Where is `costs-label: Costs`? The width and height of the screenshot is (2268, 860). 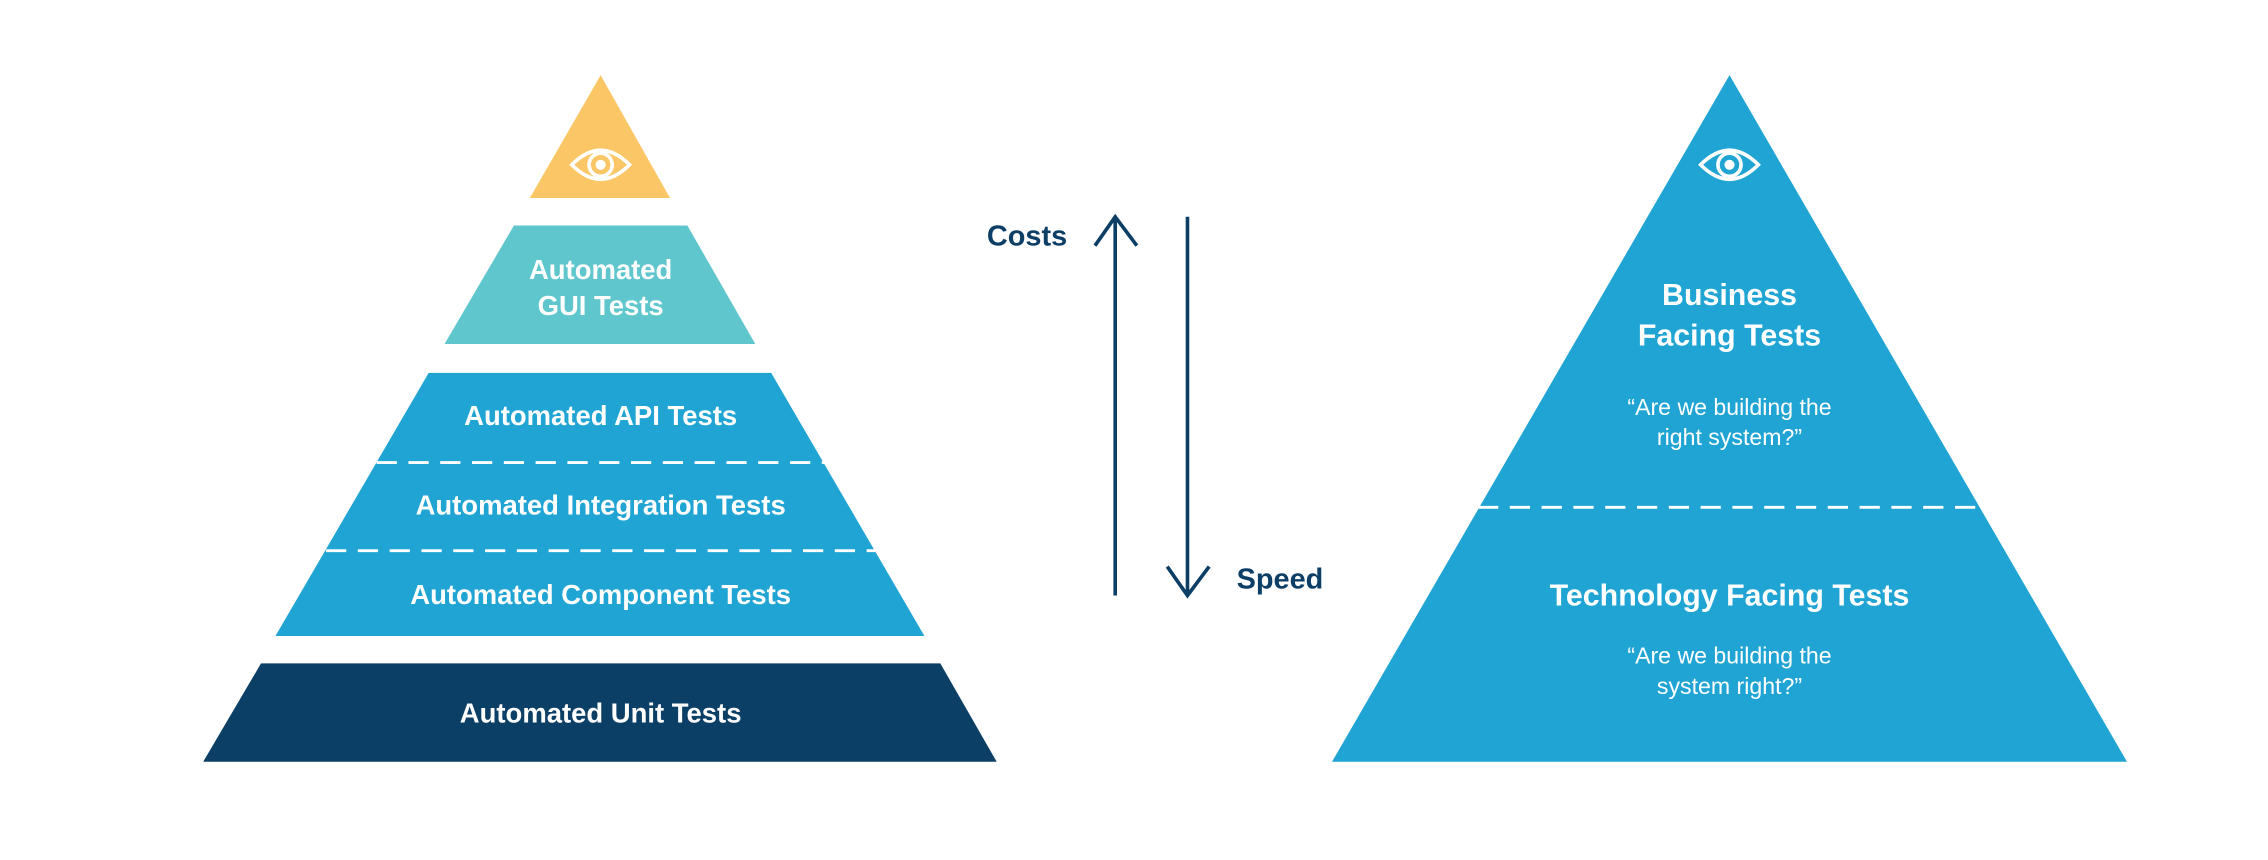 costs-label: Costs is located at coordinates (1027, 237).